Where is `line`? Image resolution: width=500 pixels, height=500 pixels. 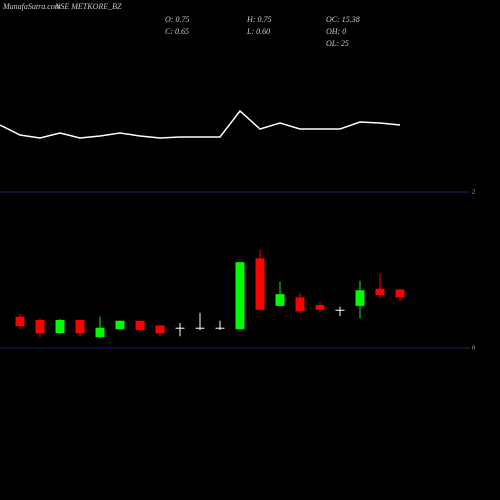 line is located at coordinates (200, 124).